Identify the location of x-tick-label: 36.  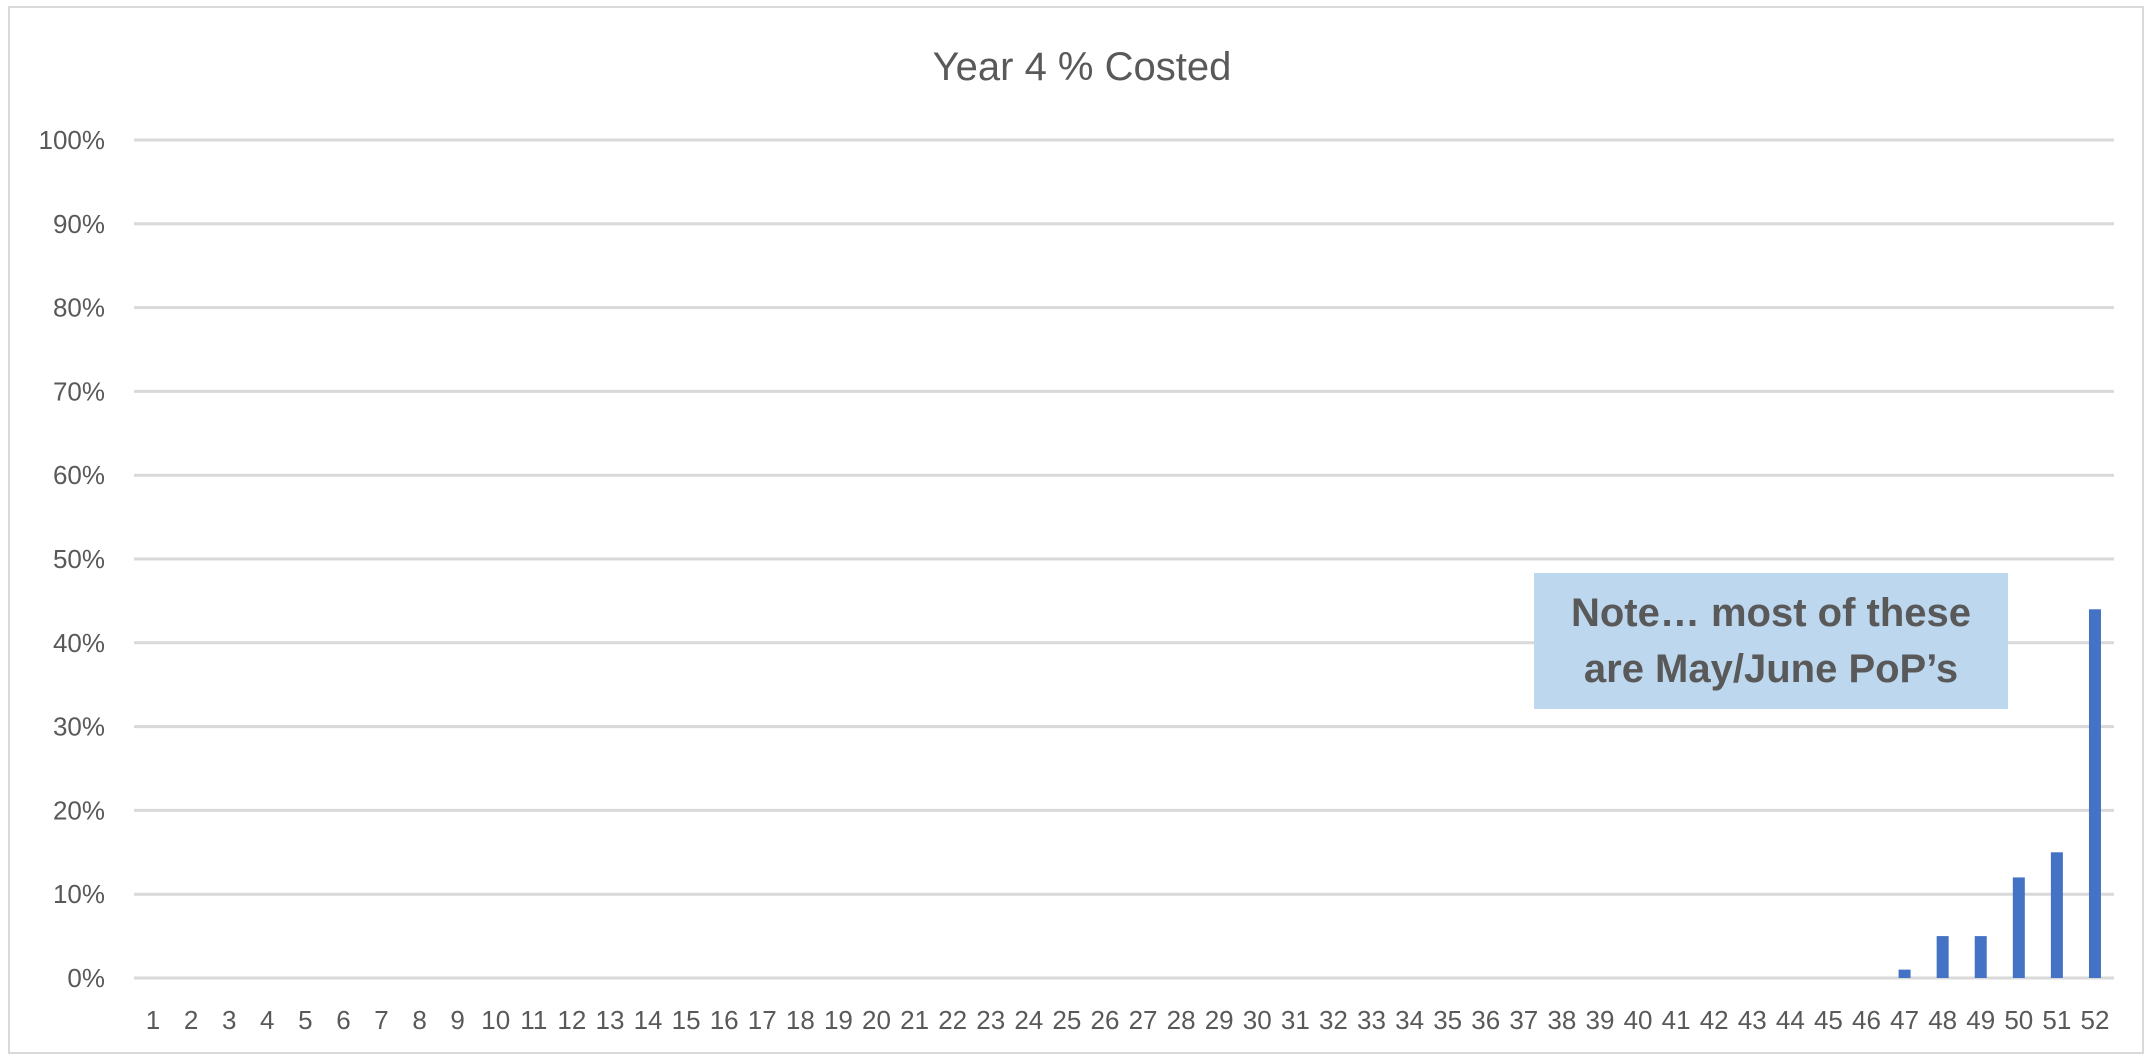
(1485, 1020).